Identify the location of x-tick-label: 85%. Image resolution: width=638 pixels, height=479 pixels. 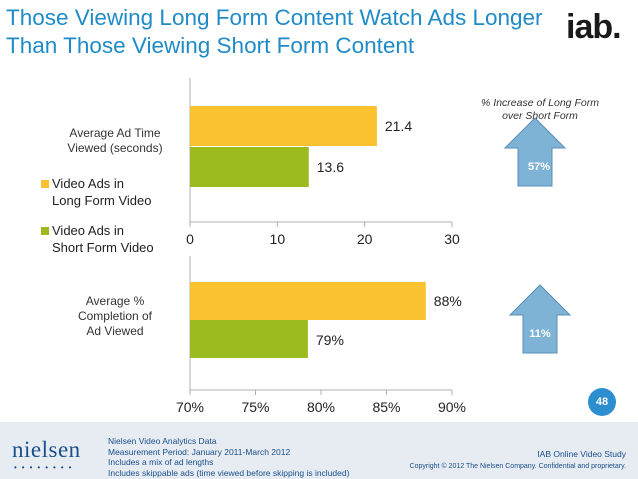
(386, 407).